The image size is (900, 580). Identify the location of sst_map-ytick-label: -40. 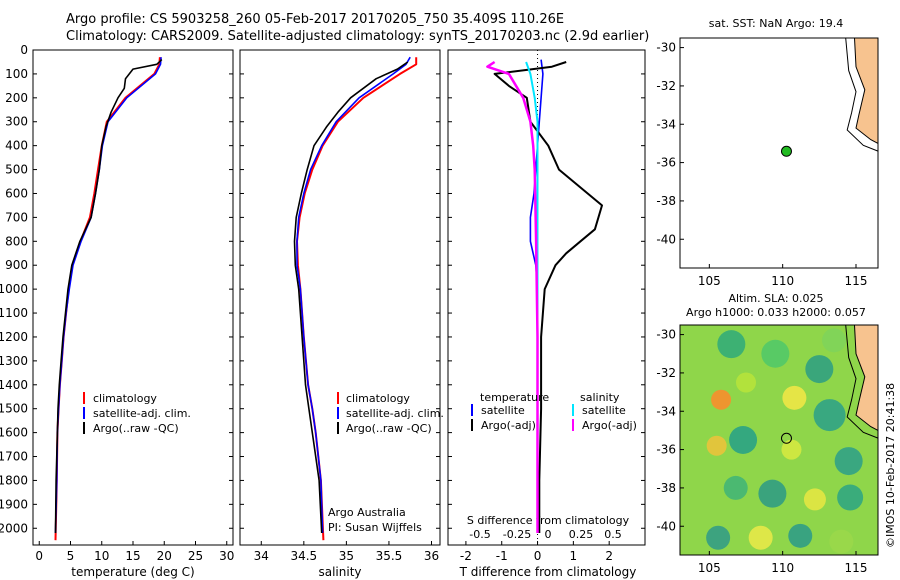
(666, 239).